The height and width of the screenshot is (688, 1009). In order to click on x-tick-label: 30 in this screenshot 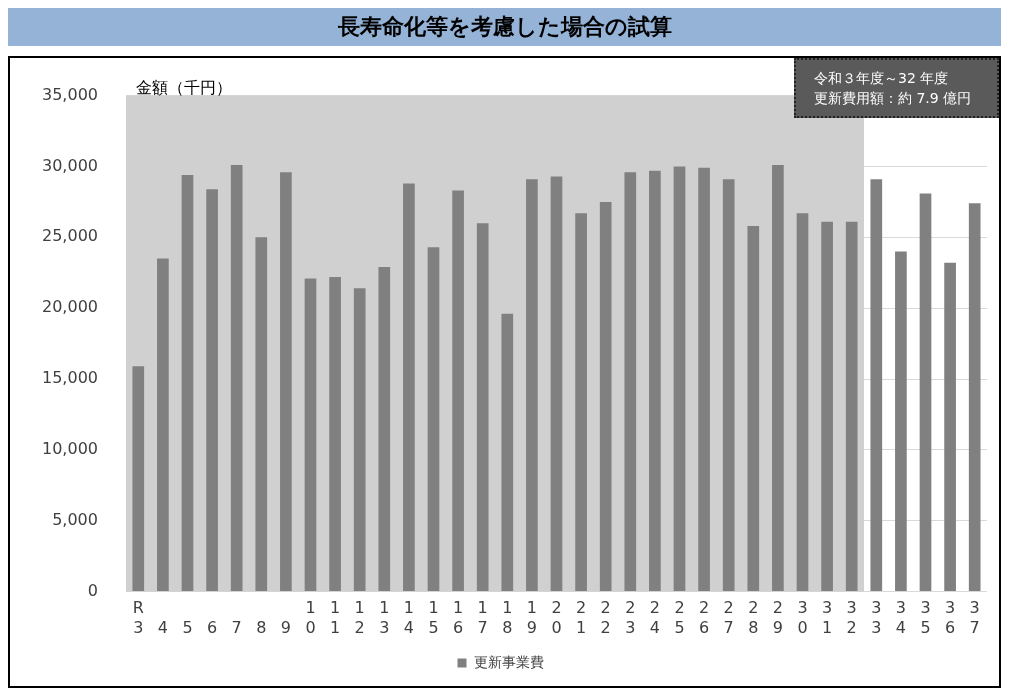, I will do `click(802, 617)`.